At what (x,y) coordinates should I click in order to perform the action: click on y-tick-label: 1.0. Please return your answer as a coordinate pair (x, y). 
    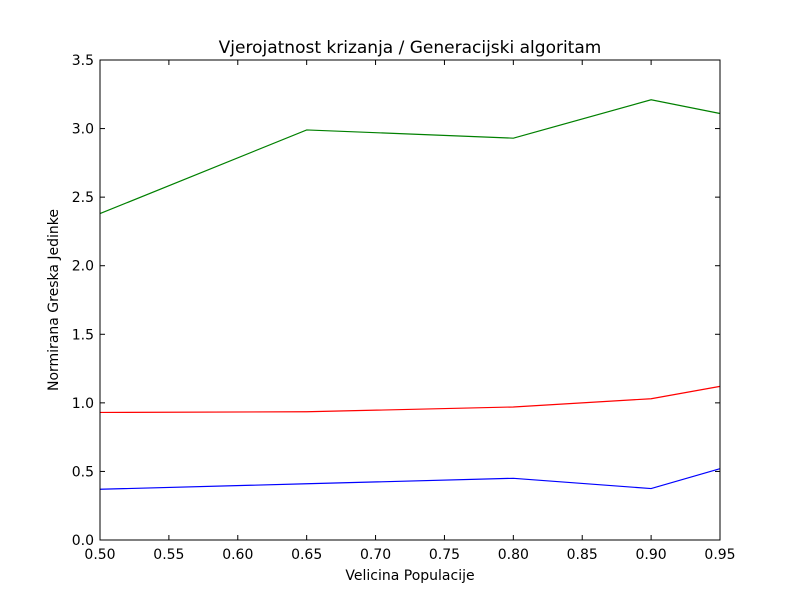
    Looking at the image, I should click on (83, 404).